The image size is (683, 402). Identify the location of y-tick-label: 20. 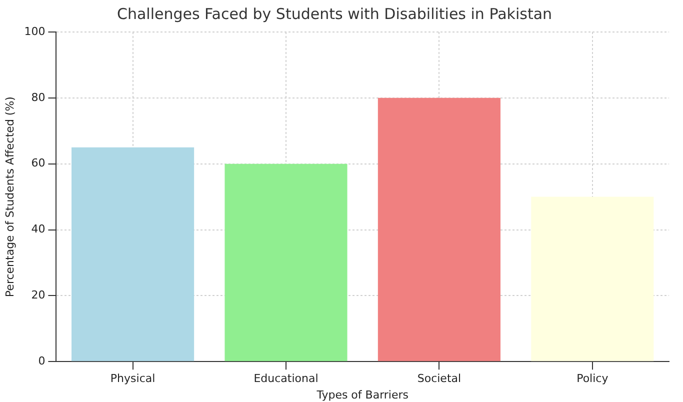
(38, 295).